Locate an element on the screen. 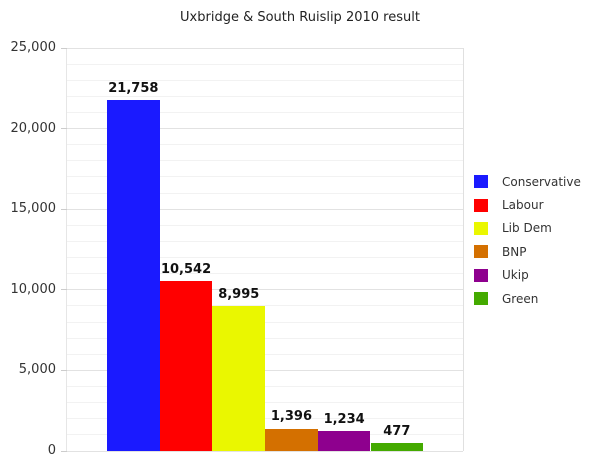 The image size is (600, 463). y-axis-label: 0 is located at coordinates (51, 450).